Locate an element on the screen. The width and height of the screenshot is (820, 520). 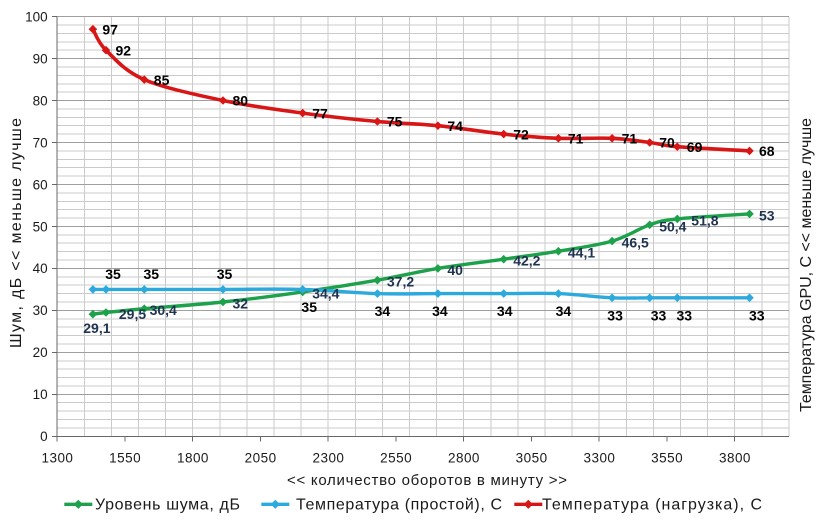
svg-text: 92 is located at coordinates (124, 50).